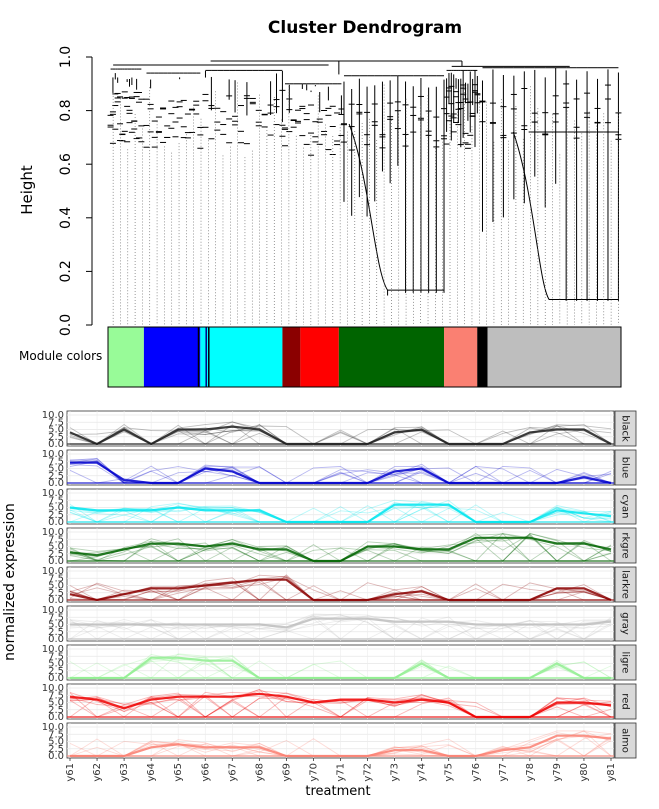 This screenshot has width=659, height=809. I want to click on x-tick-label: y63, so click(124, 772).